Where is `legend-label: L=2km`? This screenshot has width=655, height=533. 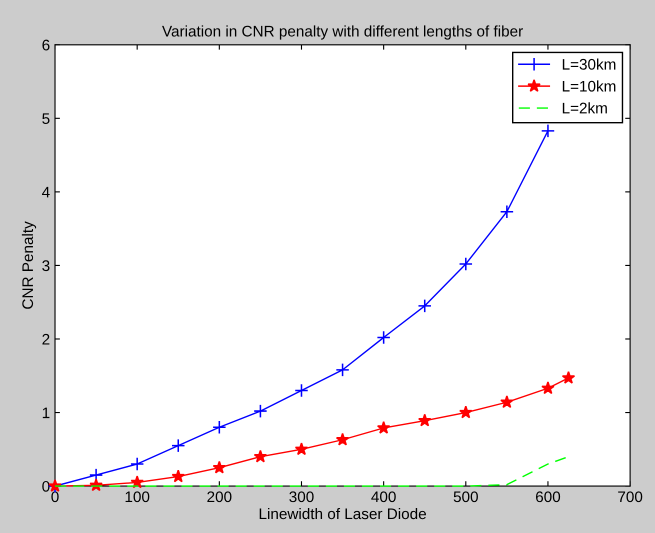 legend-label: L=2km is located at coordinates (584, 108).